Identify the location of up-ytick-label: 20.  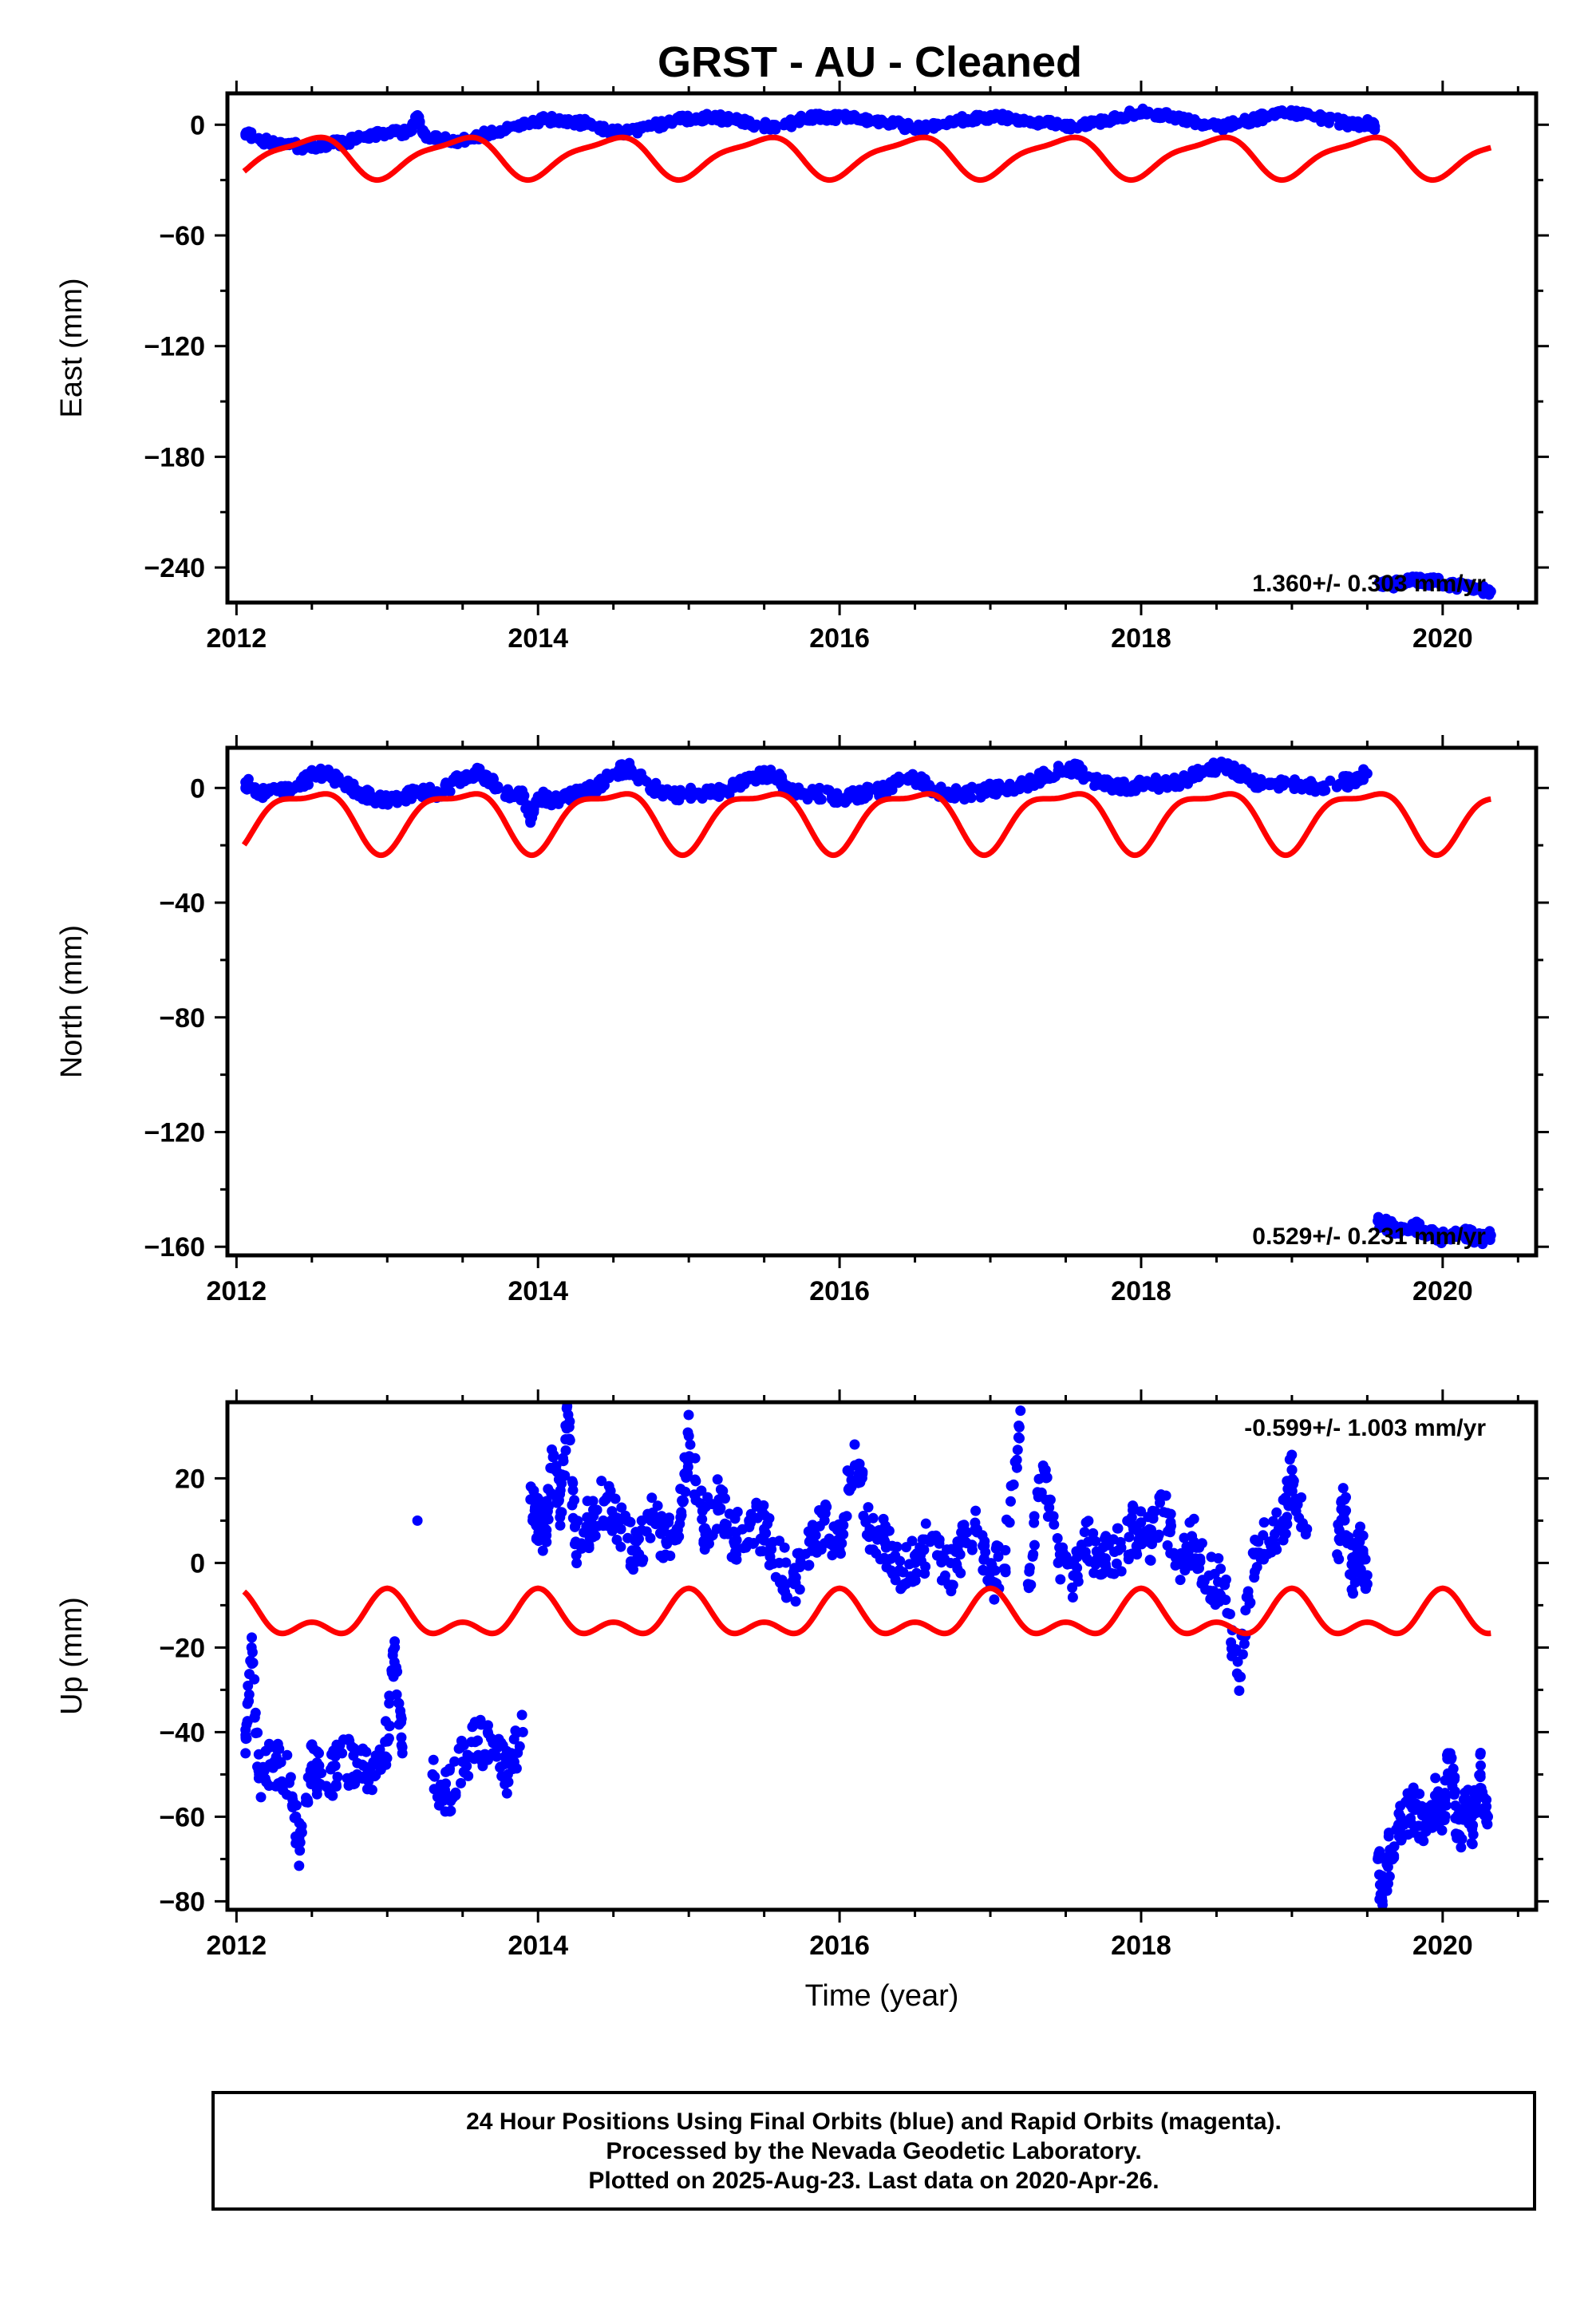
(190, 1479).